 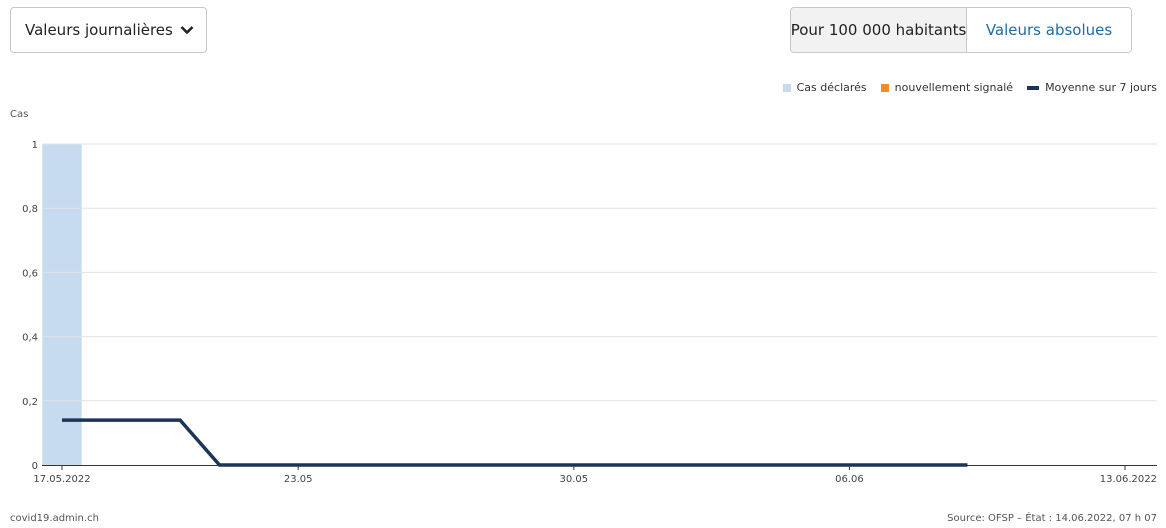 I want to click on footer-site: covid19.admin.ch, so click(x=54, y=518).